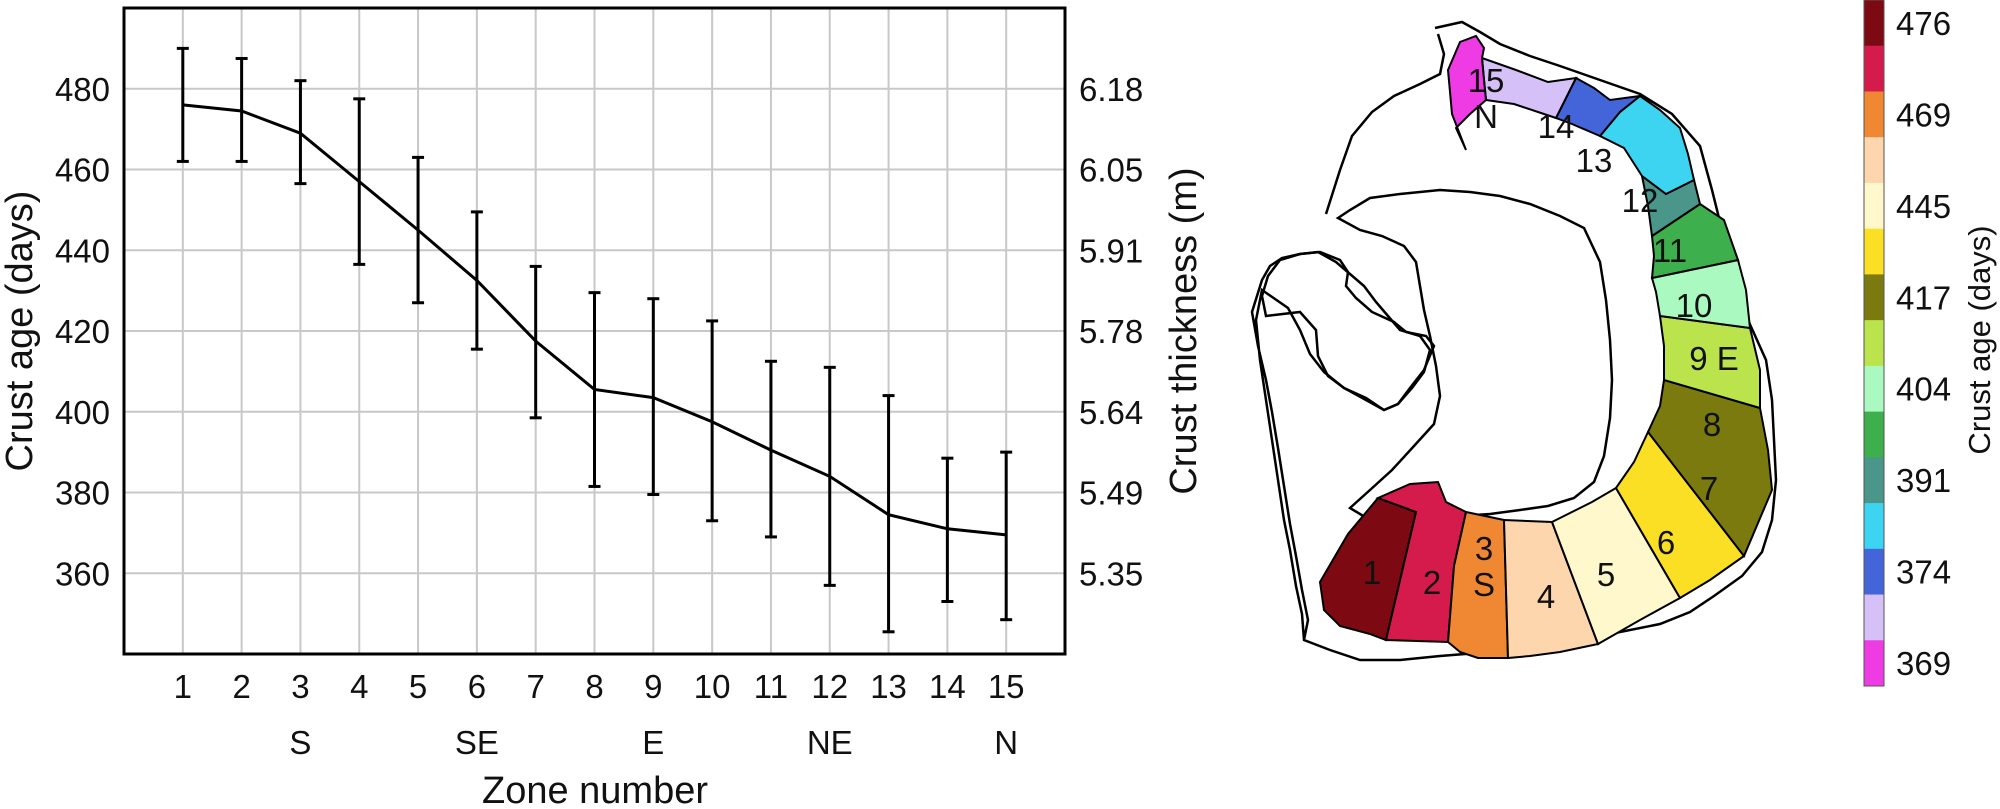  I want to click on y-tick-label: 400, so click(82, 412).